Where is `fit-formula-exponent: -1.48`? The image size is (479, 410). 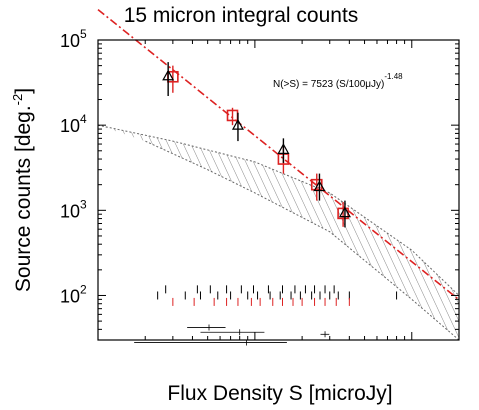
fit-formula-exponent: -1.48 is located at coordinates (393, 76).